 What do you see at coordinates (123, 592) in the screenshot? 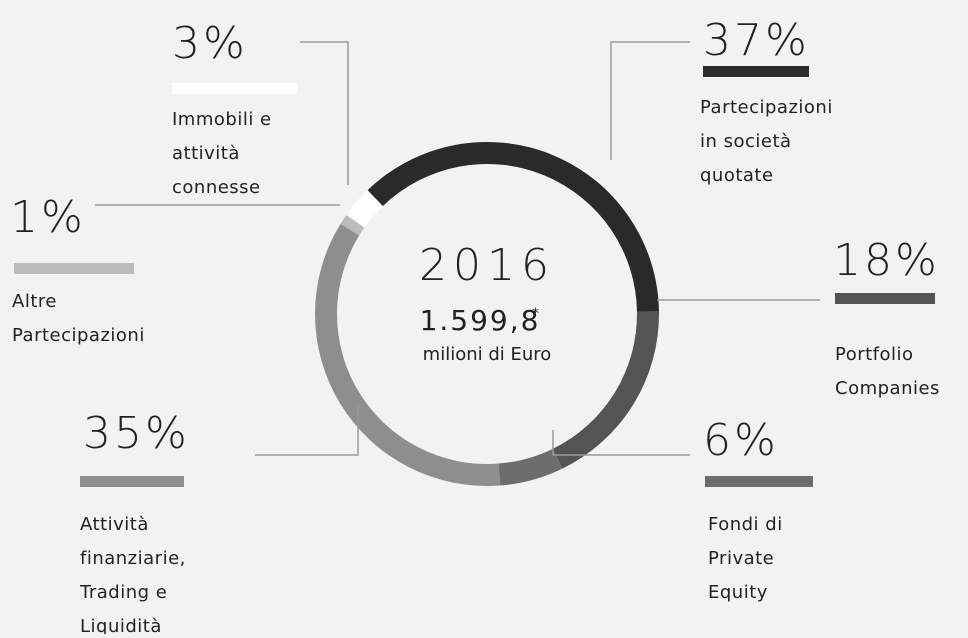
I see `category-label: Trading e` at bounding box center [123, 592].